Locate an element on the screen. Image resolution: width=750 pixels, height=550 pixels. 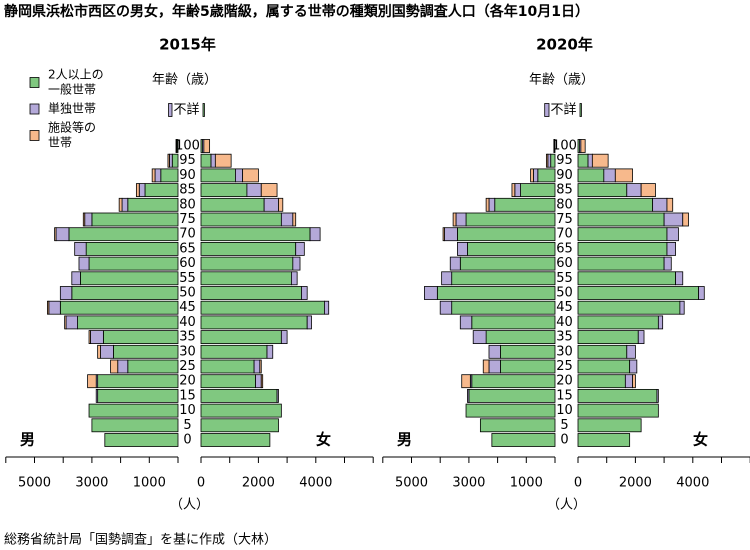
x-tick-label: 2000 is located at coordinates (635, 483).